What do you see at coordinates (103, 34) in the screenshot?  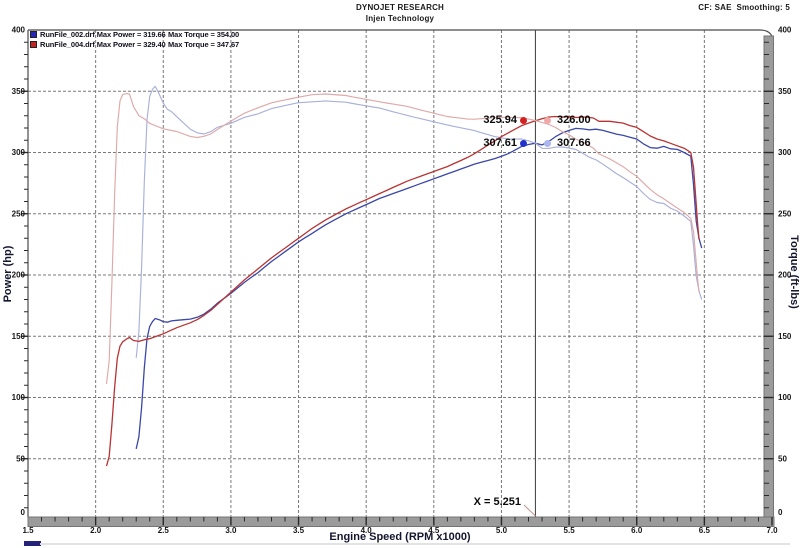 I see `legend-file-power-002: RunFile_002.drf Max Power = 319.66` at bounding box center [103, 34].